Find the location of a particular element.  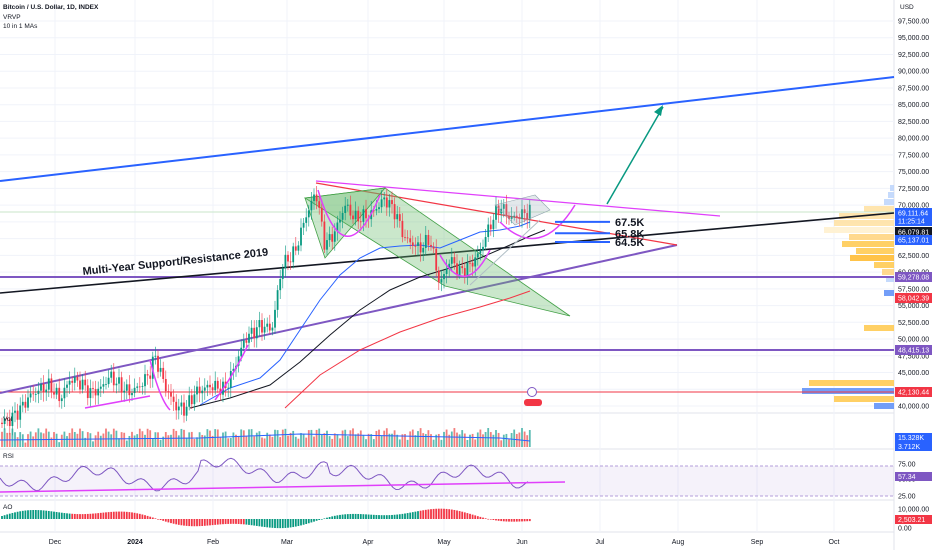

ma-label: 10 in 1 MAs is located at coordinates (20, 26).